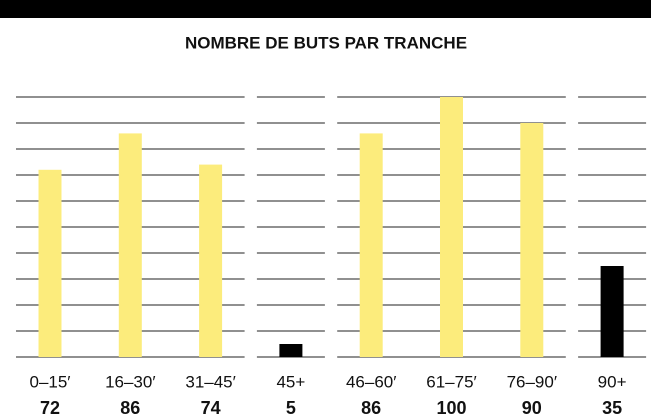 The height and width of the screenshot is (420, 651). Describe the element at coordinates (451, 381) in the screenshot. I see `x-tick-label: 61–75′` at that location.